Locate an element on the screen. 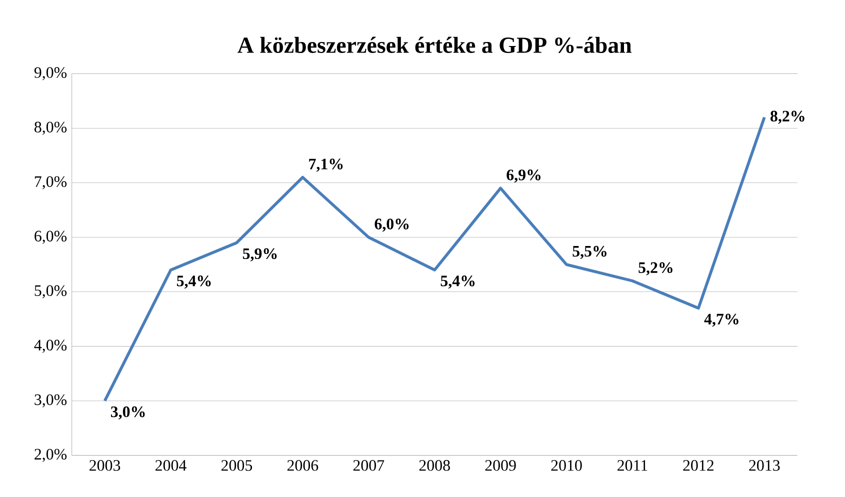 The width and height of the screenshot is (845, 497). x-tick-label: 2010 is located at coordinates (566, 465).